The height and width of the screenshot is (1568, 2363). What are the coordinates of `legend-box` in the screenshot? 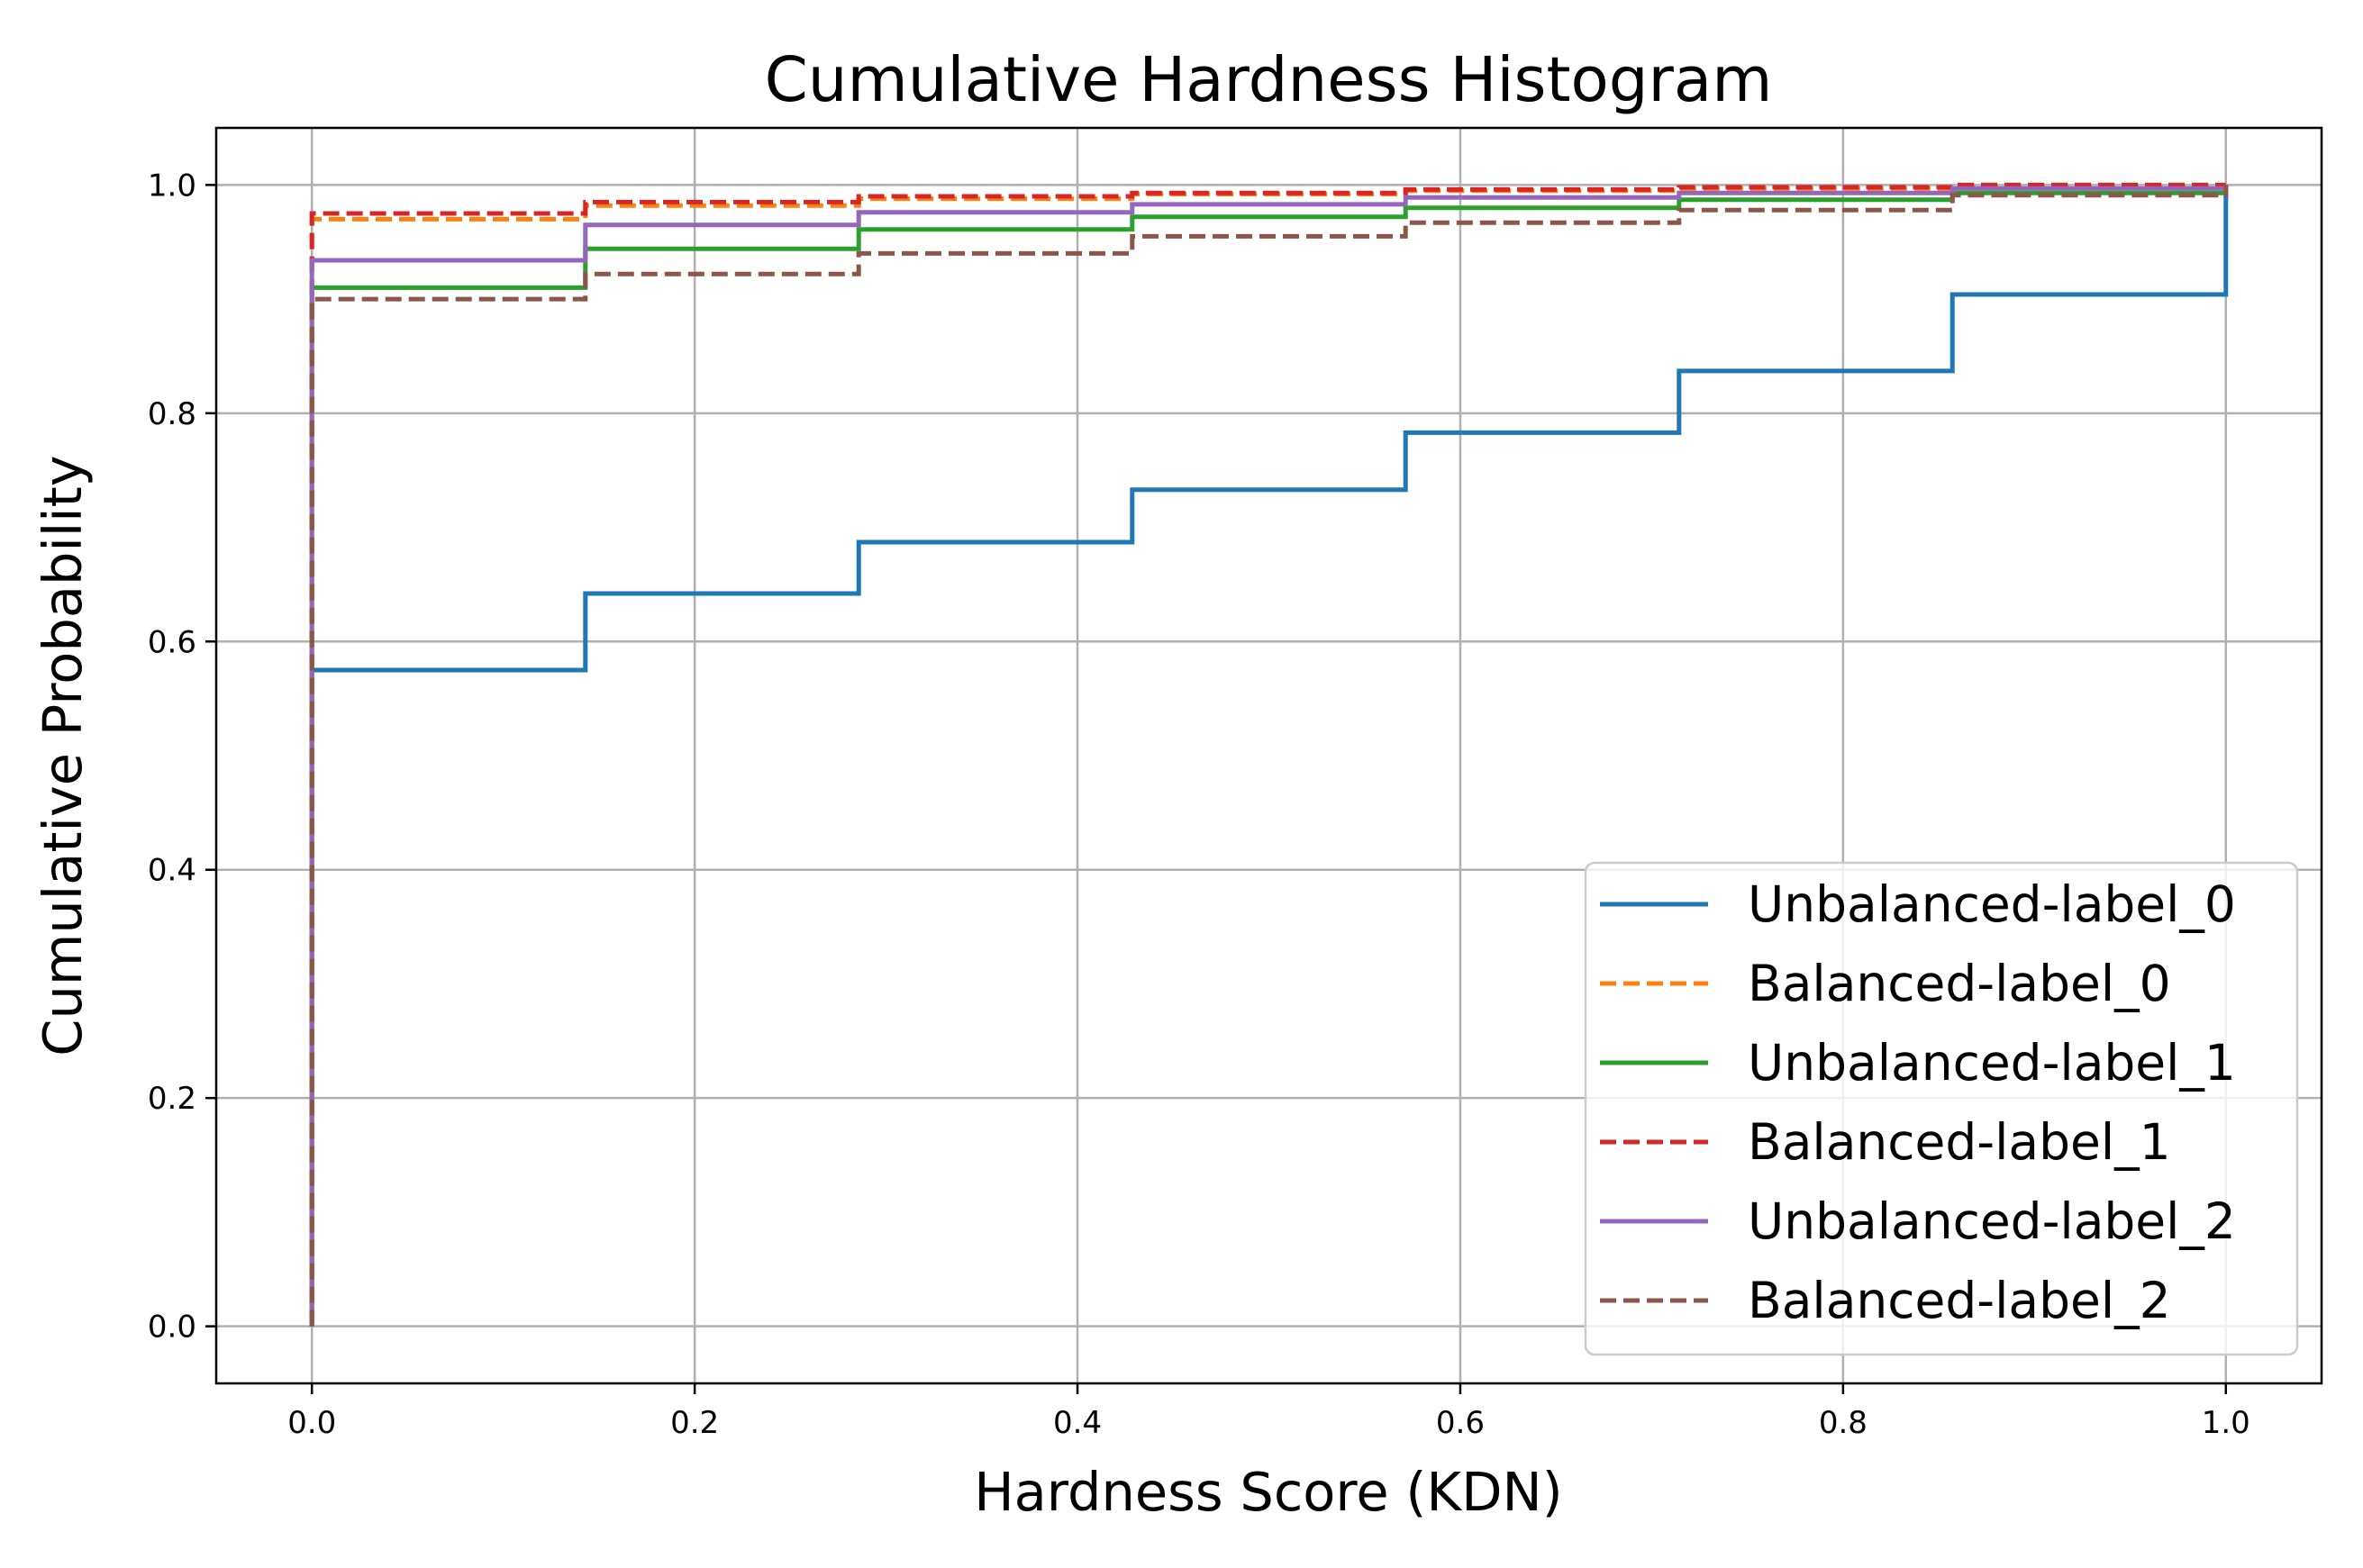 It's located at (1941, 1108).